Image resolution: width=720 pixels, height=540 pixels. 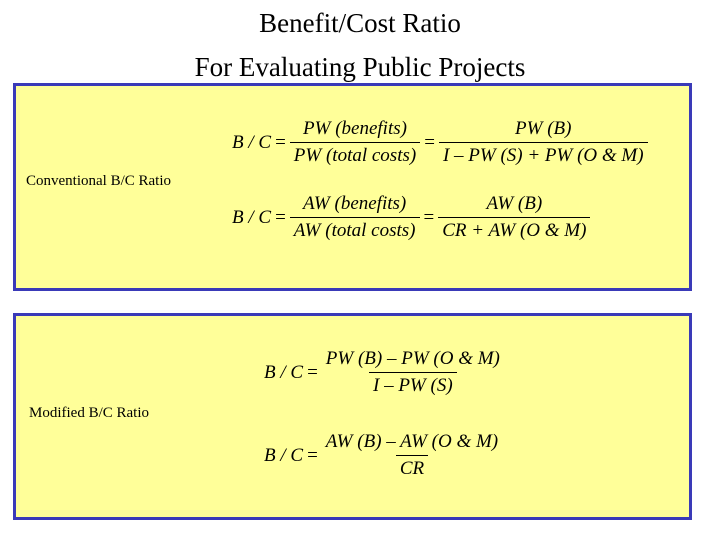 What do you see at coordinates (413, 384) in the screenshot?
I see `denominator: I – PW (S)` at bounding box center [413, 384].